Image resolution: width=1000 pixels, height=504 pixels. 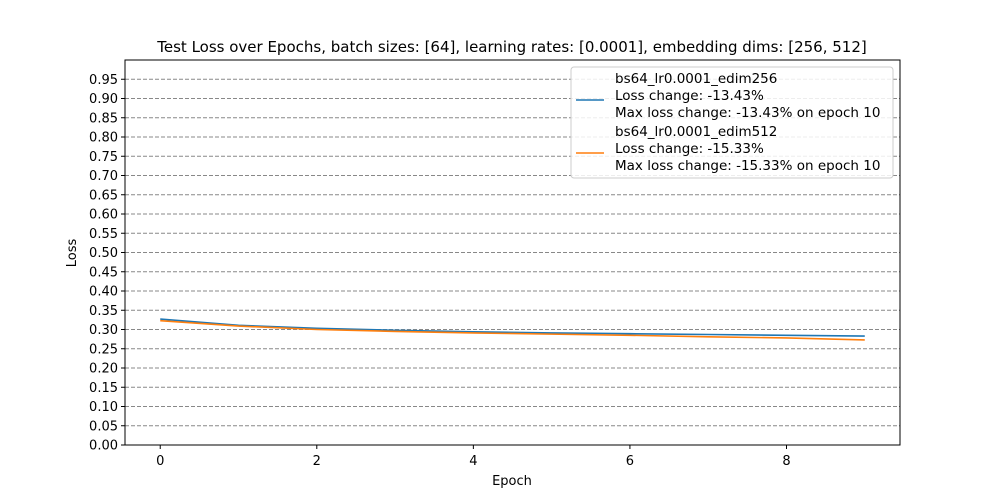 What do you see at coordinates (103, 176) in the screenshot?
I see `y-tick-label: 0.70` at bounding box center [103, 176].